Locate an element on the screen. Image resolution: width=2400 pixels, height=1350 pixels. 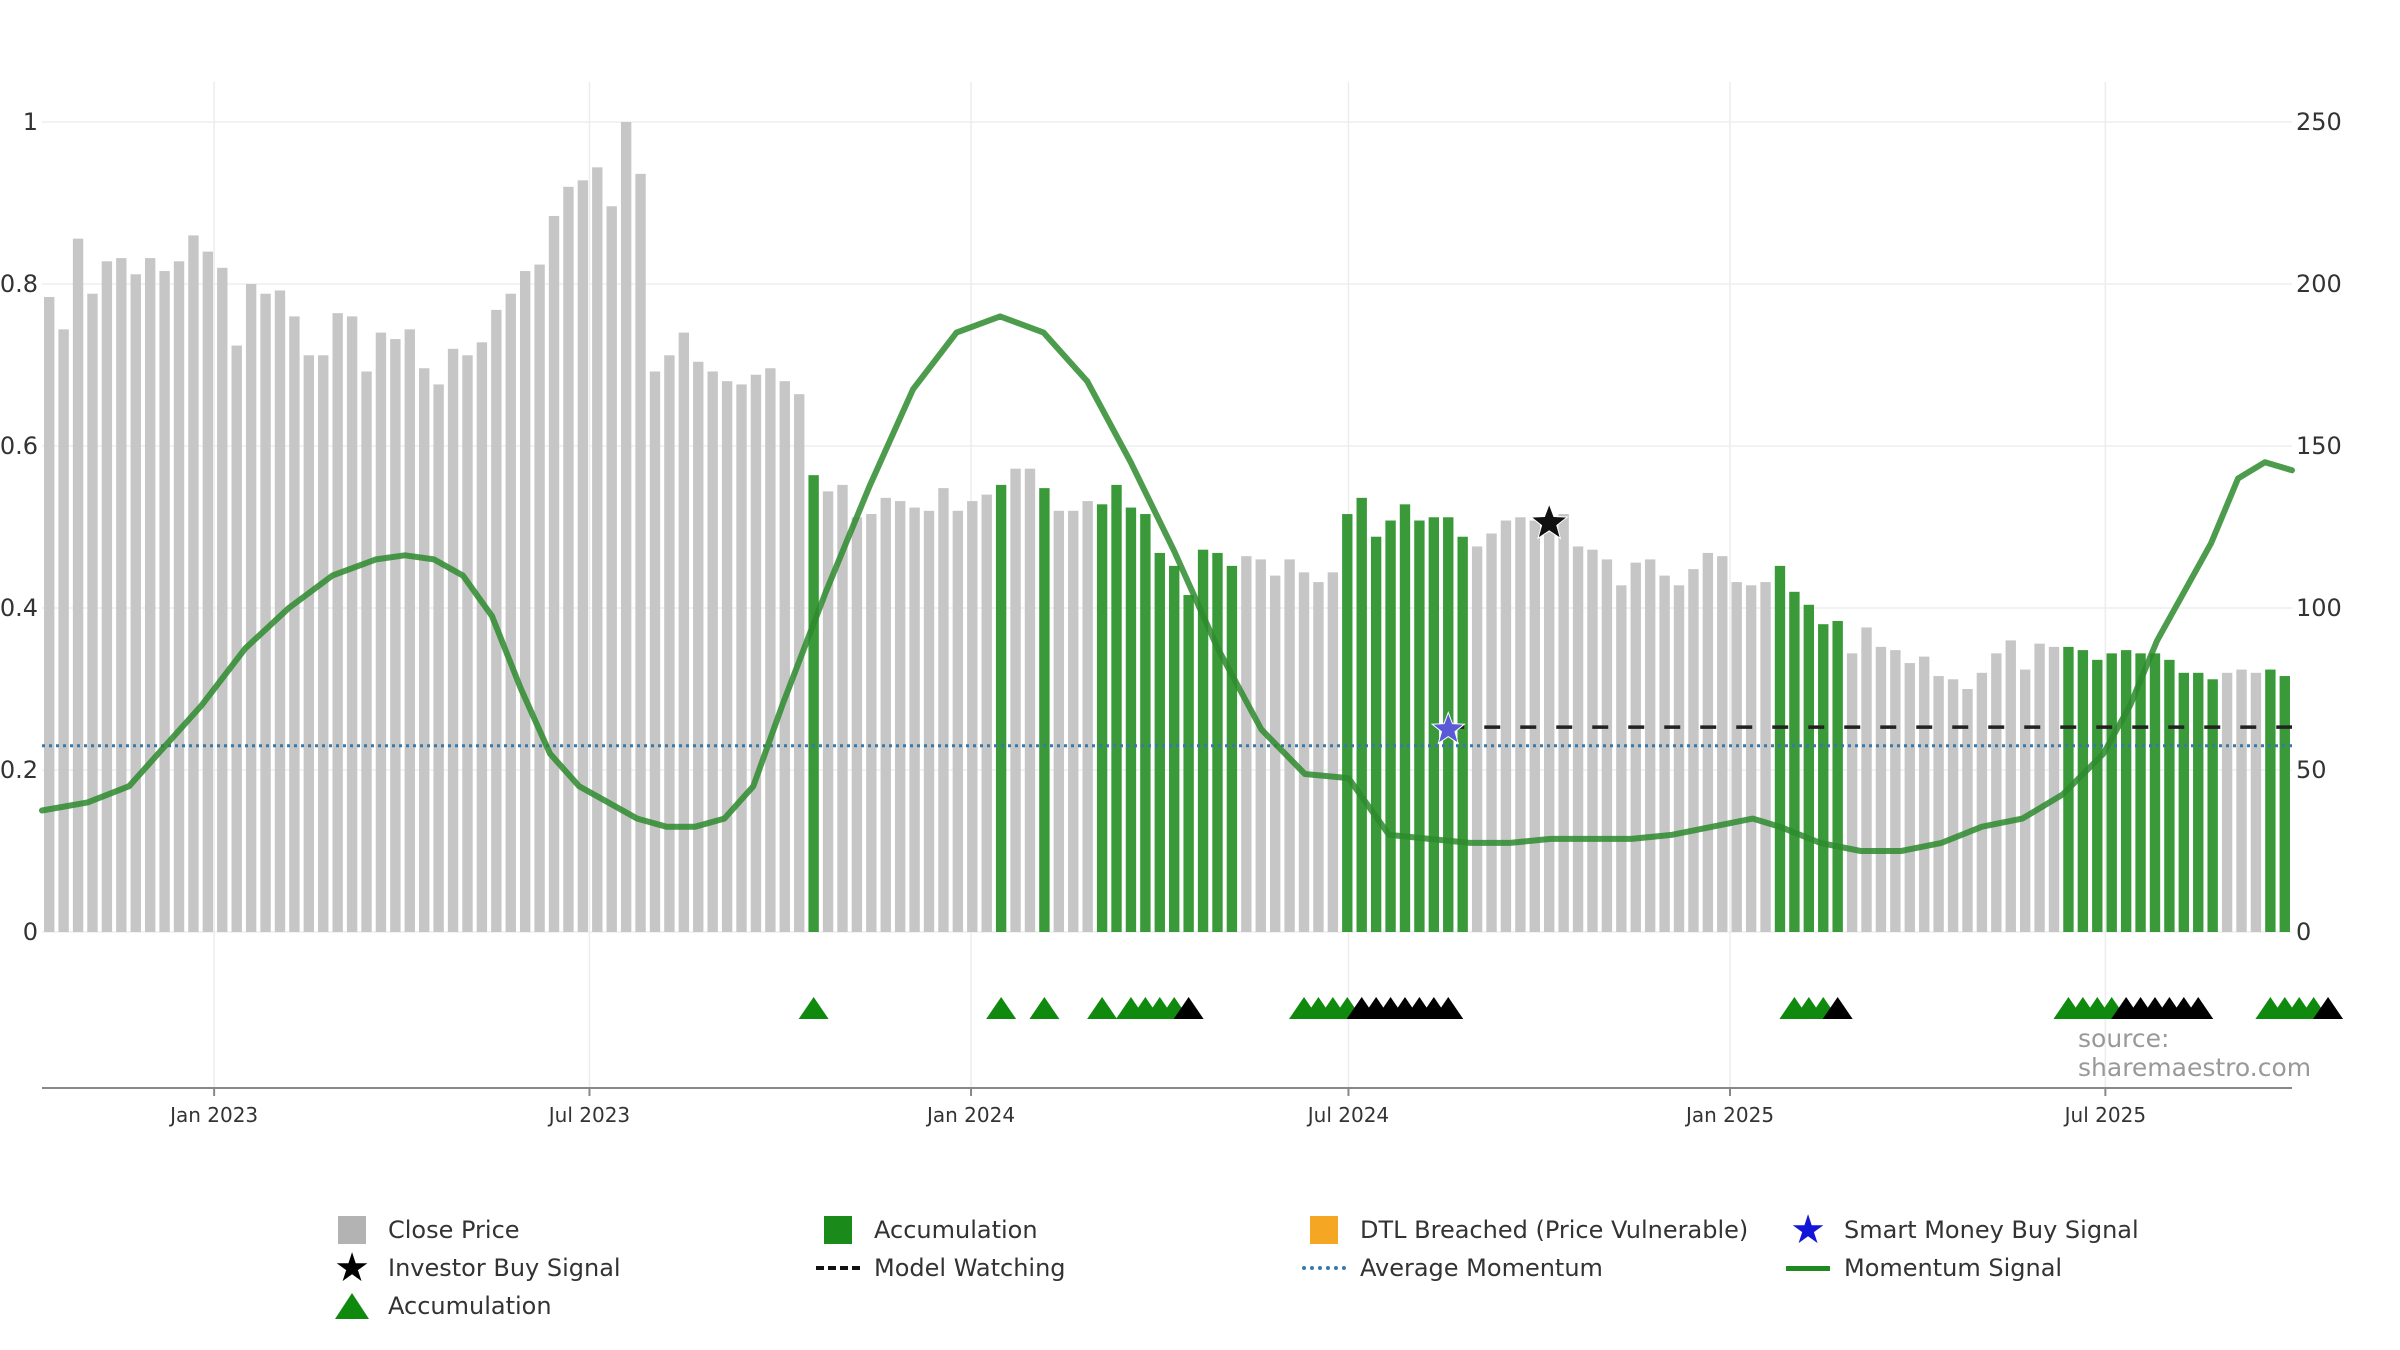
legend-model-watching: Model Watching is located at coordinates (941, 1268).